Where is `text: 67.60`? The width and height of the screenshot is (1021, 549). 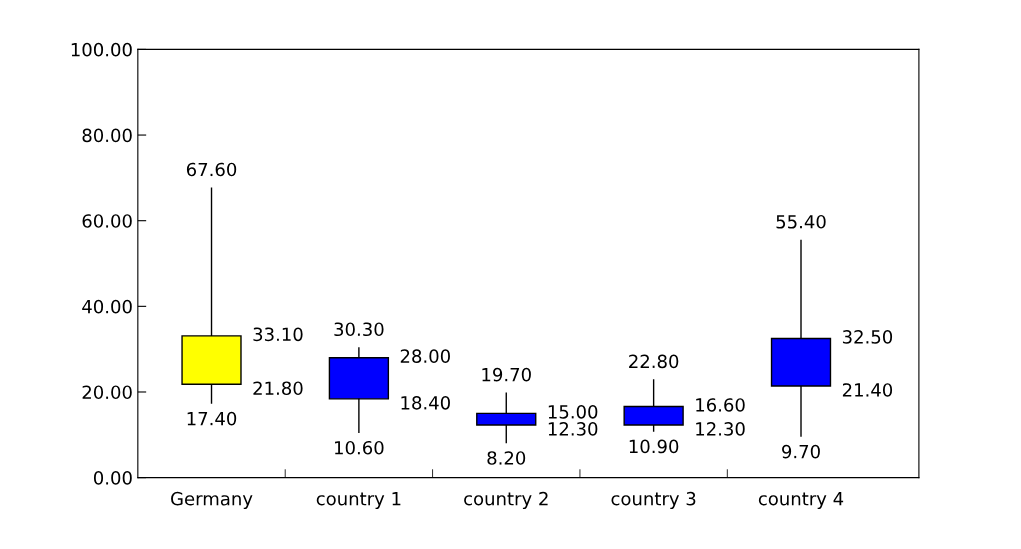 text: 67.60 is located at coordinates (211, 169).